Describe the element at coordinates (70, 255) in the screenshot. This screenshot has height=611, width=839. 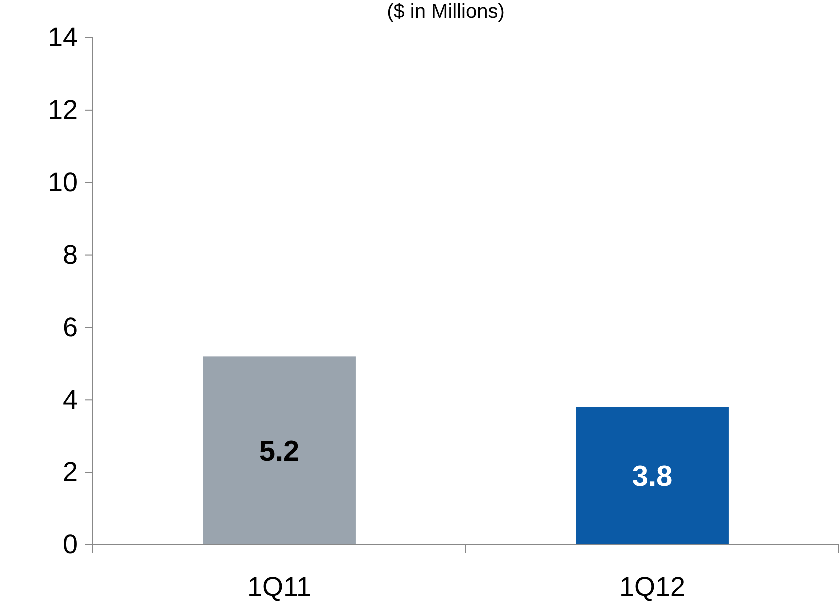
I see `y-tick-label: 8` at that location.